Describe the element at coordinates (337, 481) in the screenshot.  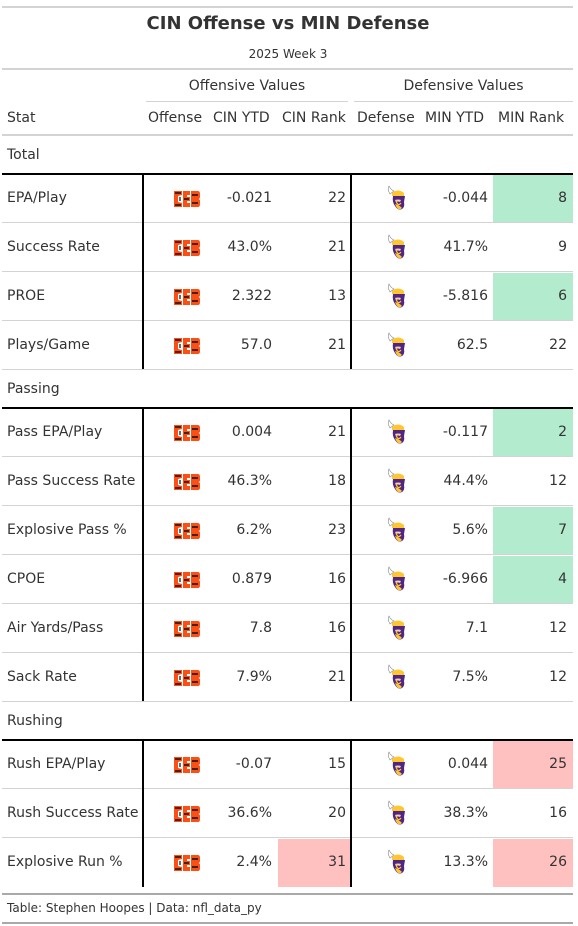
I see `cin-rank: 18` at that location.